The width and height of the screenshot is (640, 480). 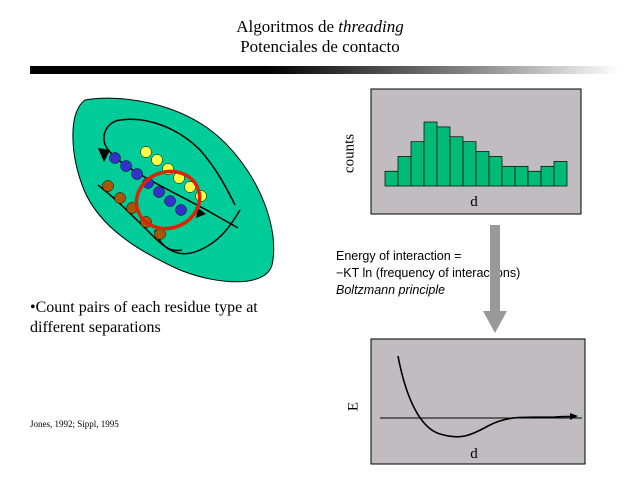 I want to click on beads-blue, so click(x=148, y=184).